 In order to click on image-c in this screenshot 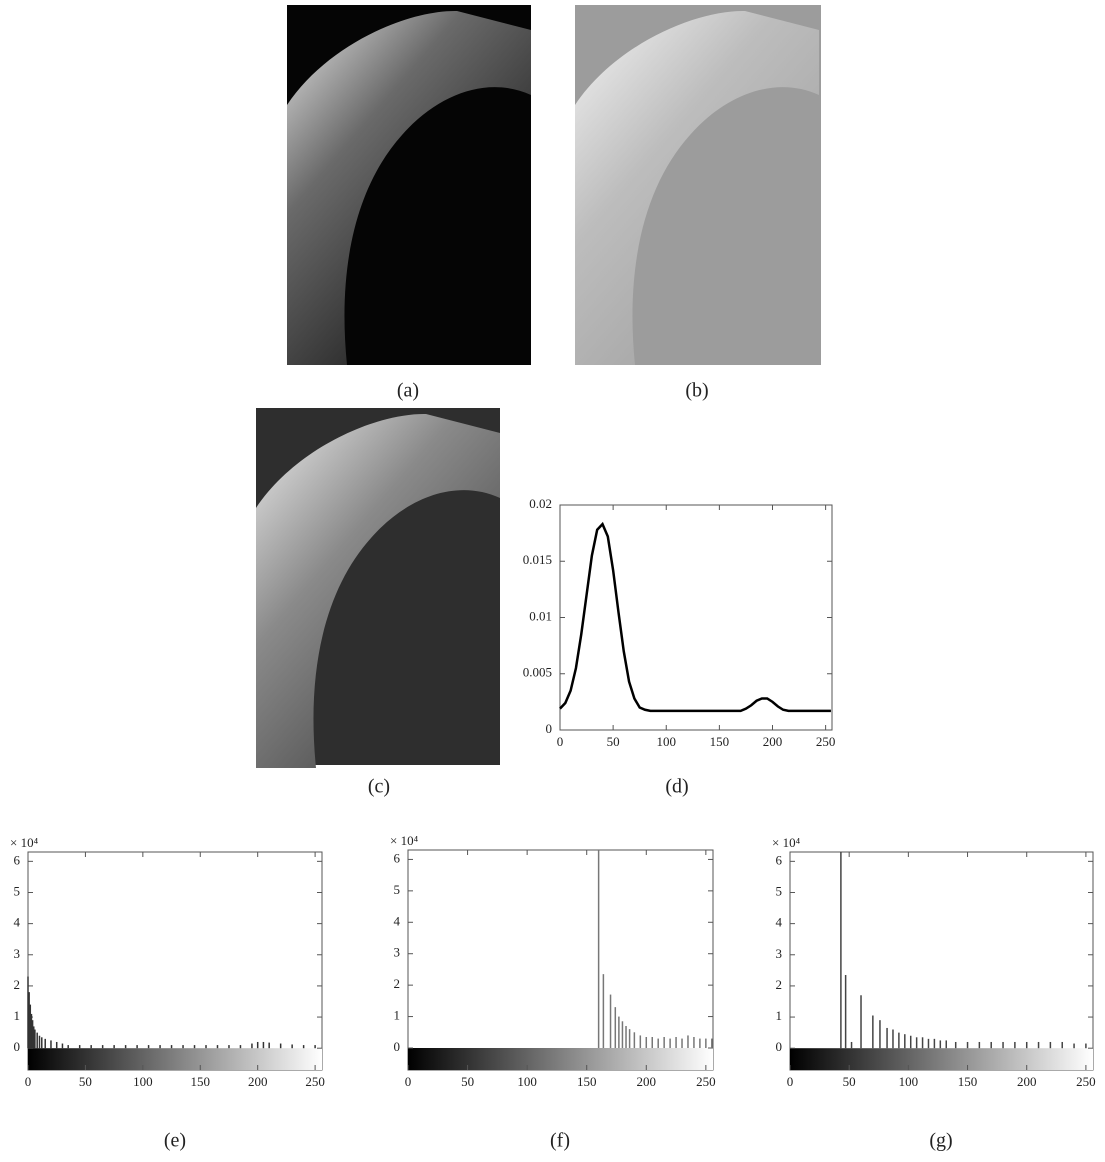, I will do `click(378, 588)`.